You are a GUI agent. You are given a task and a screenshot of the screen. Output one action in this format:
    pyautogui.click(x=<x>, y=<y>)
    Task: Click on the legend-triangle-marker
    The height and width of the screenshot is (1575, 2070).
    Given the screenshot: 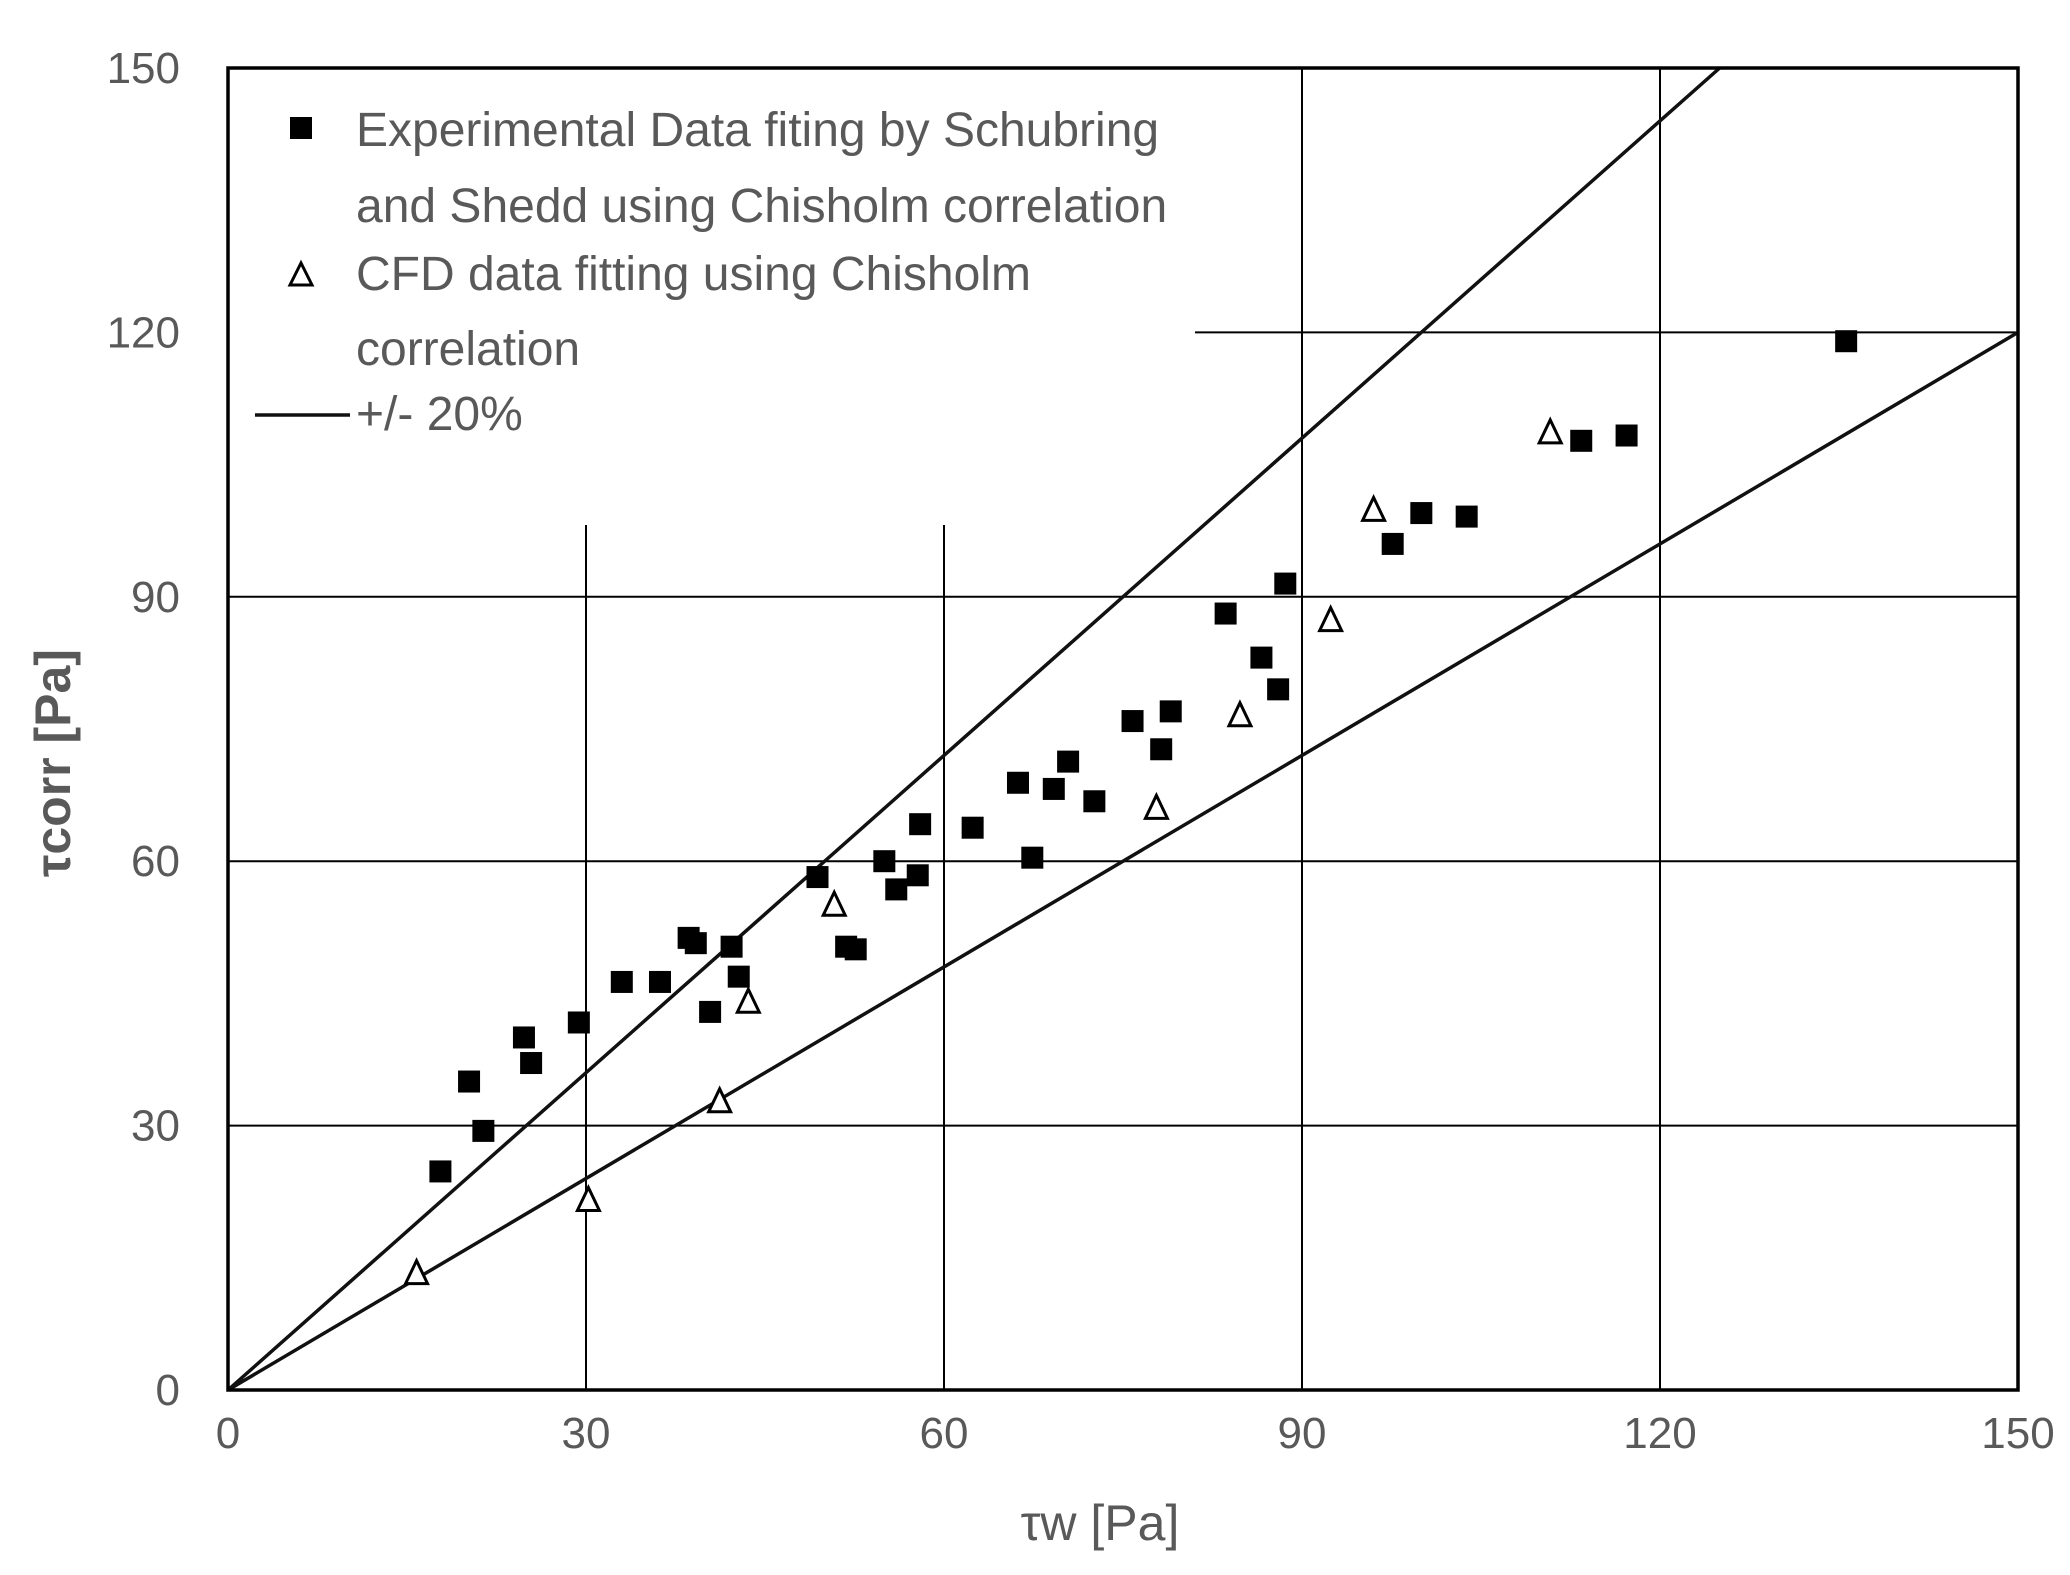 What is the action you would take?
    pyautogui.click(x=301, y=273)
    